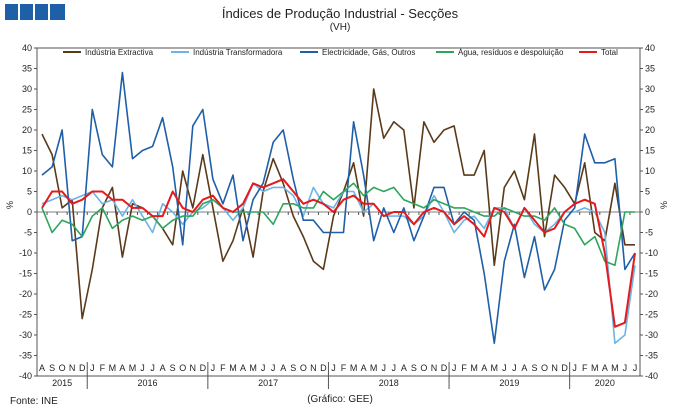 This screenshot has width=680, height=414. I want to click on y-tick-label-right: 10, so click(650, 171).